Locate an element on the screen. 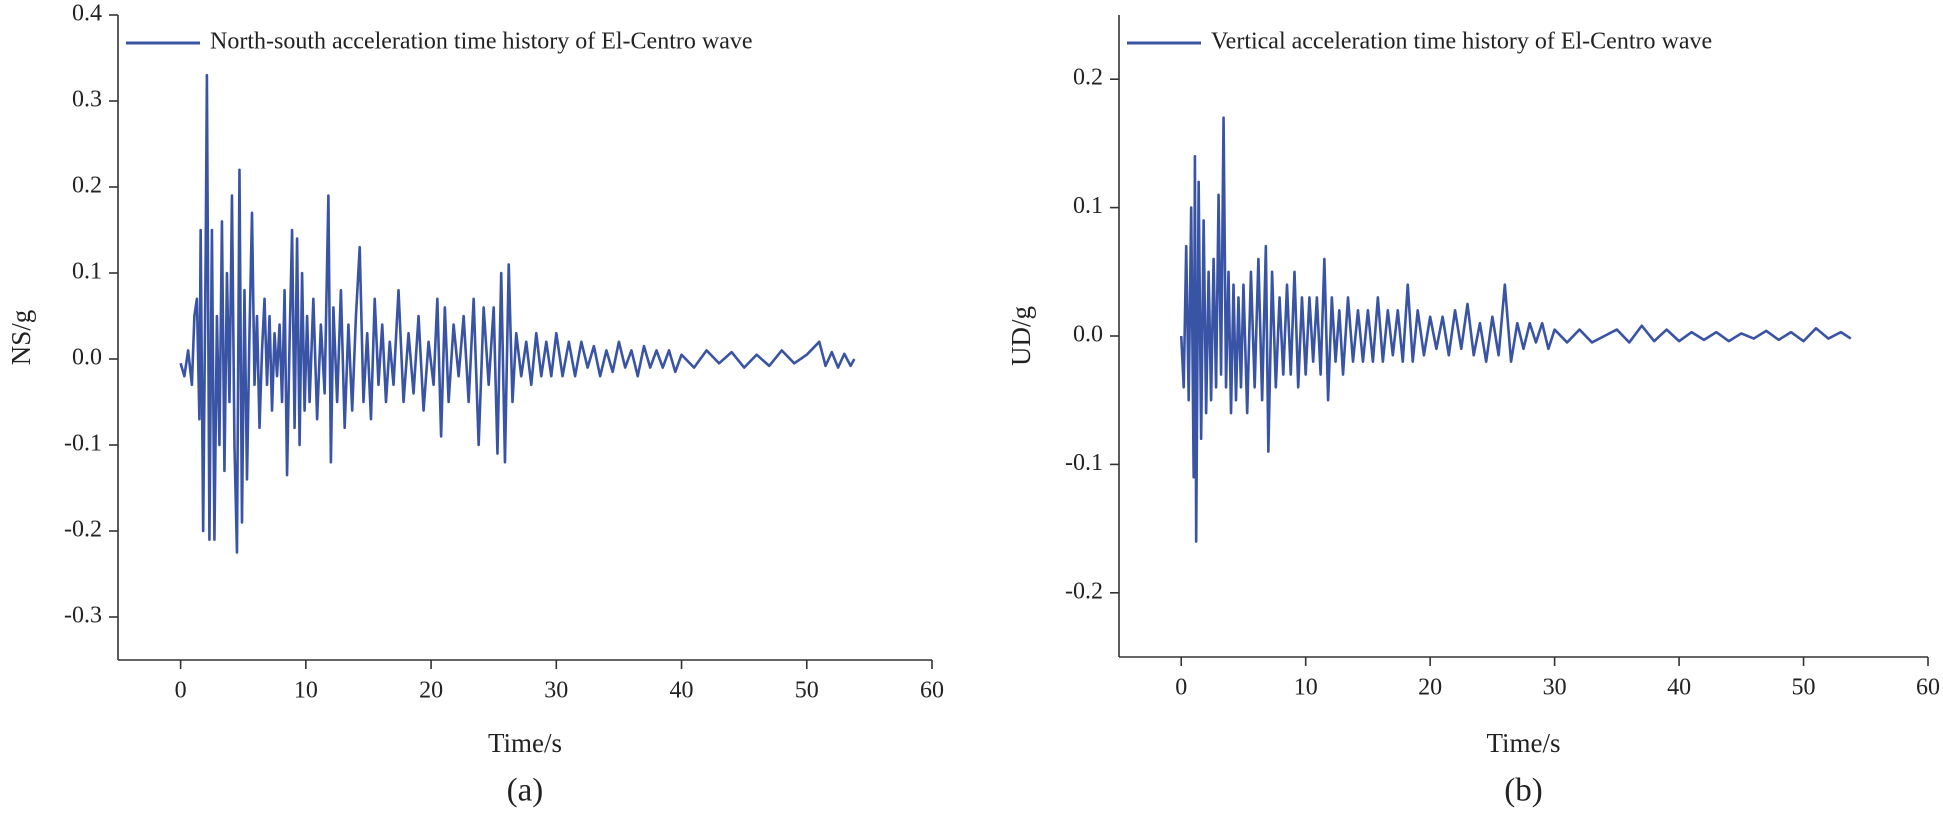 The height and width of the screenshot is (816, 1943). y-axis-label: UD/g is located at coordinates (1021, 336).